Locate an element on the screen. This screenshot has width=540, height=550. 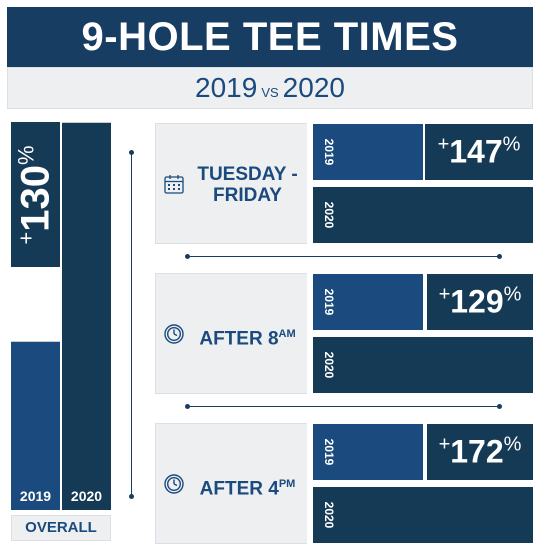
group-label-line2: FRIDAY is located at coordinates (247, 195).